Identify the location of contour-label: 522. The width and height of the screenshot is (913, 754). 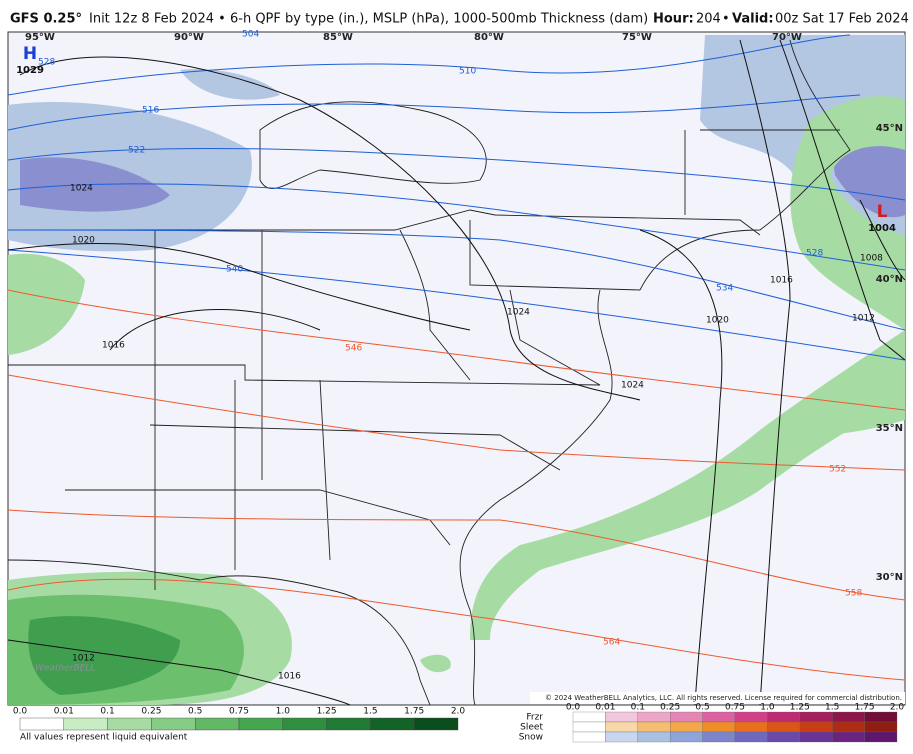
(136, 151).